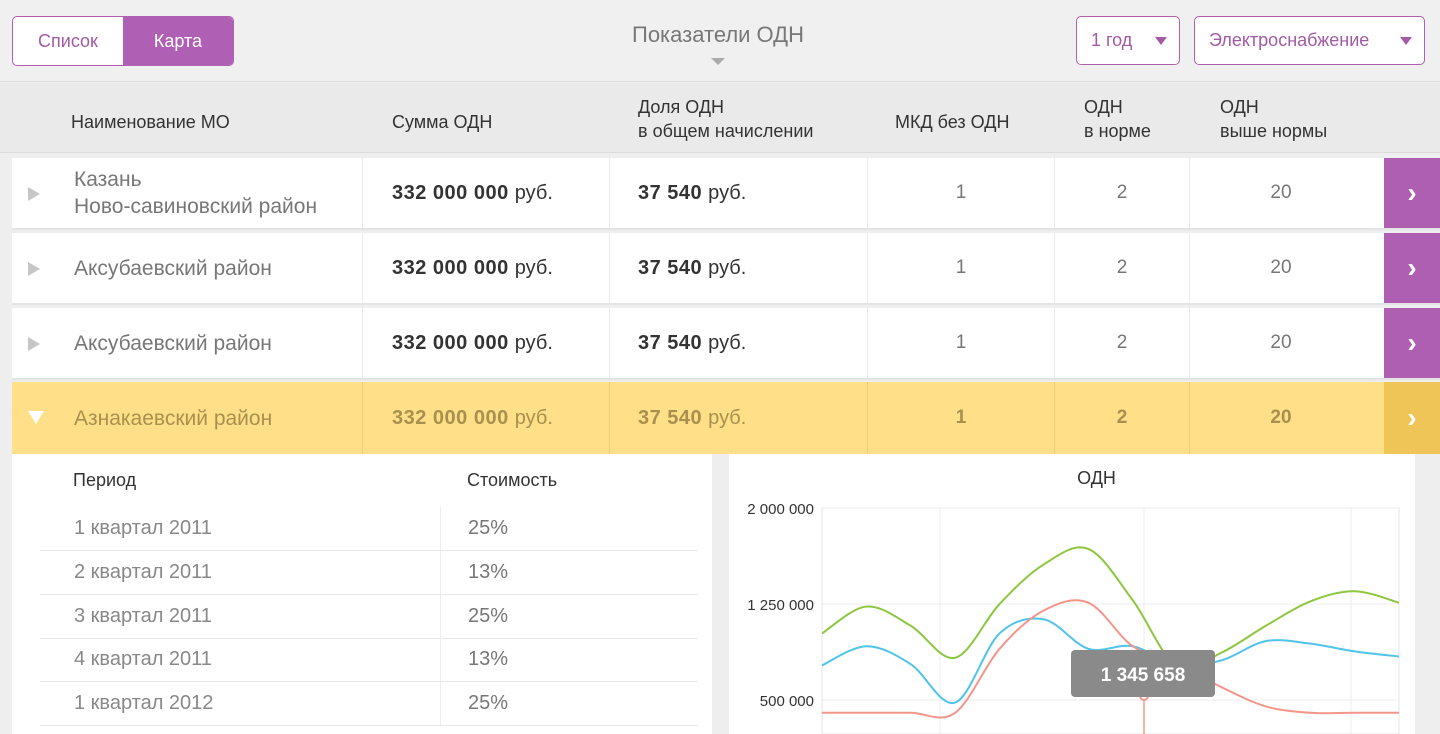  I want to click on detail-row: 1 квартал 2011 25%, so click(369, 529).